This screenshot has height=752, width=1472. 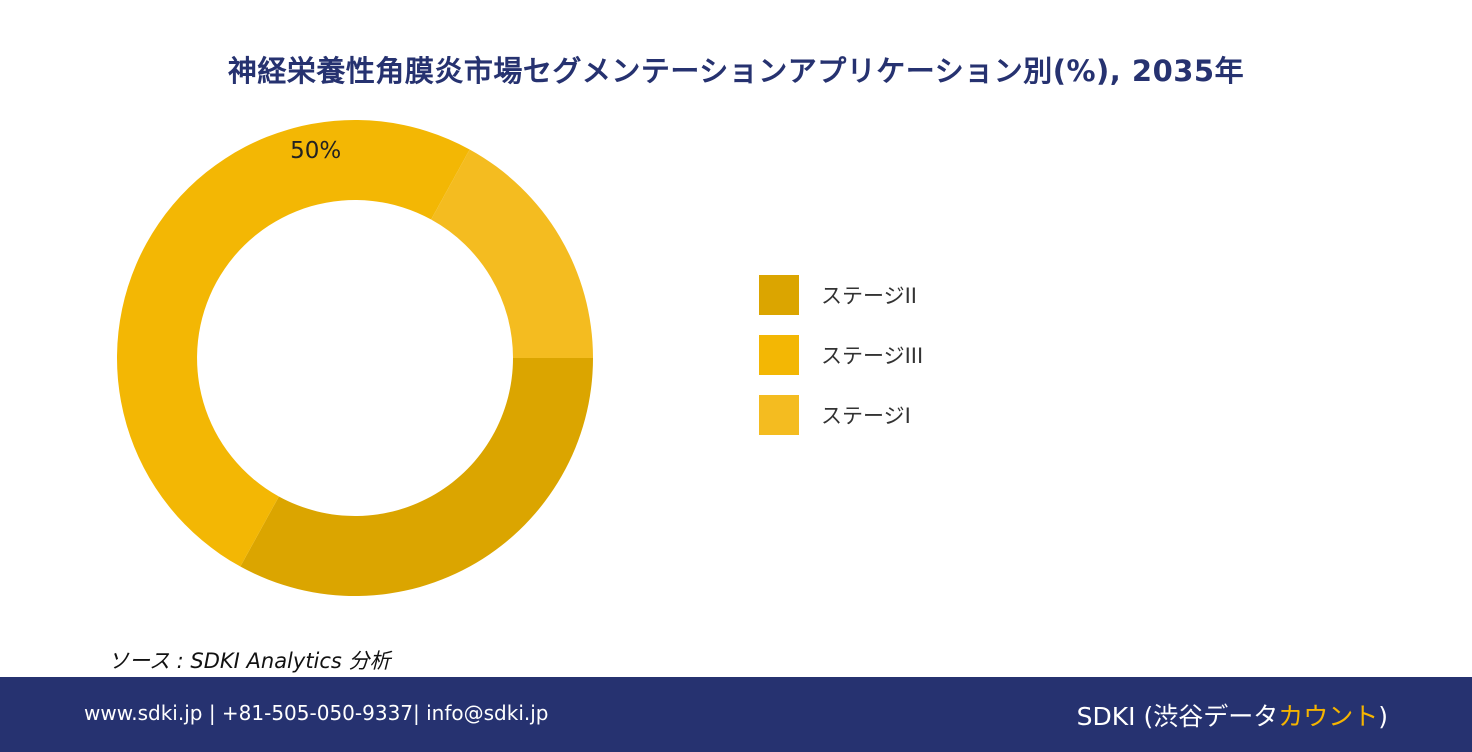 I want to click on chart-legend: ステージII ステージIII ステージI, so click(x=841, y=364).